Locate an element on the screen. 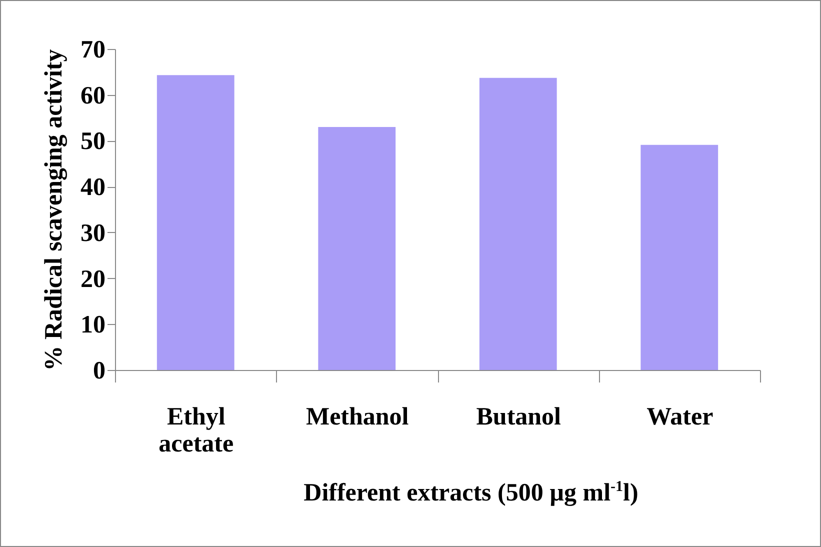 This screenshot has height=547, width=821. y-tick-label: 40 is located at coordinates (93, 188).